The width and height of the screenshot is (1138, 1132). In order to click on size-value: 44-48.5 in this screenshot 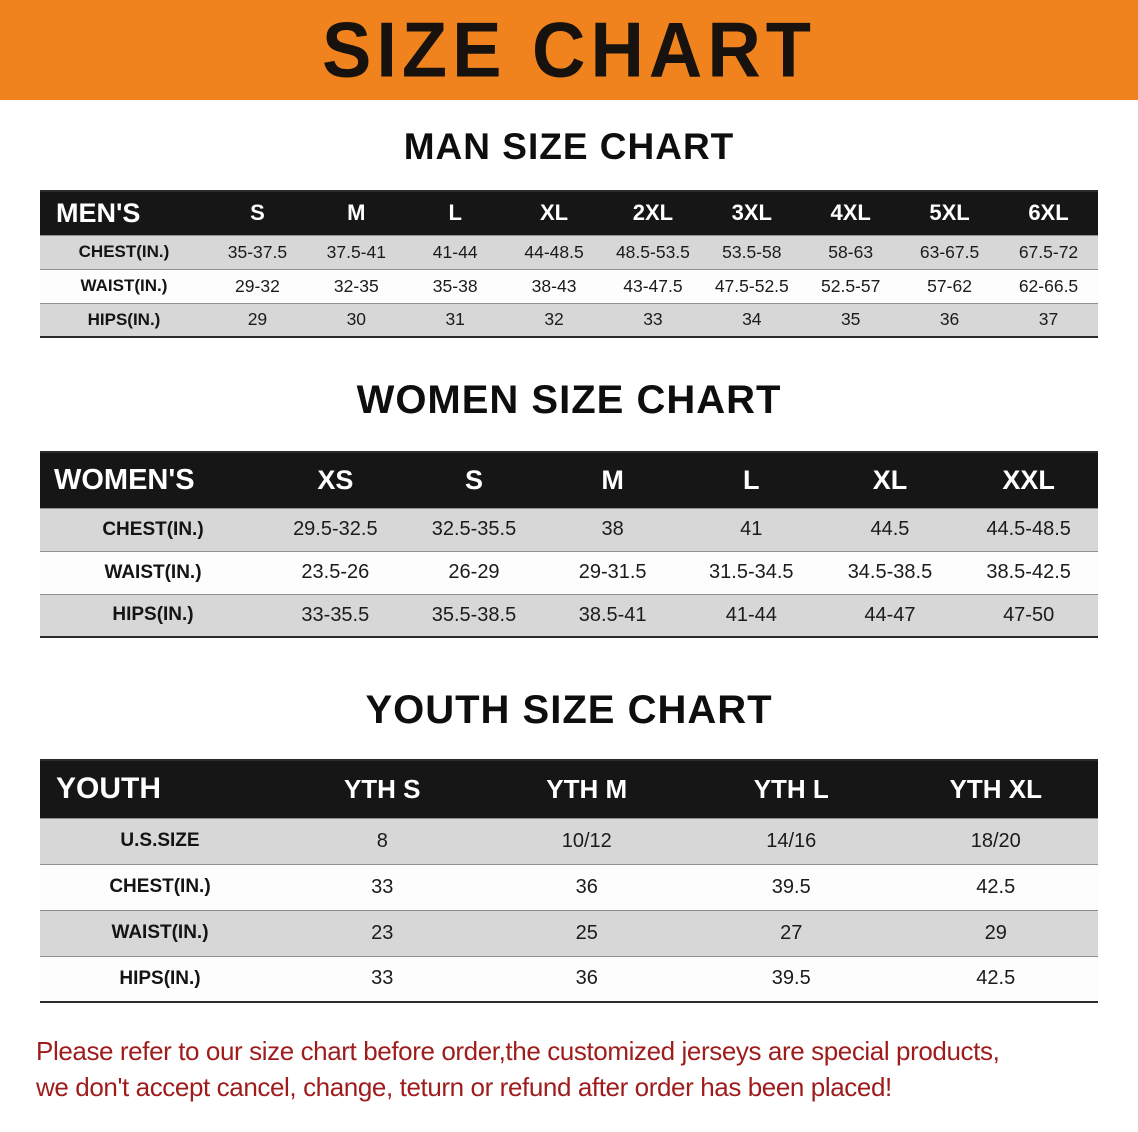, I will do `click(554, 251)`.